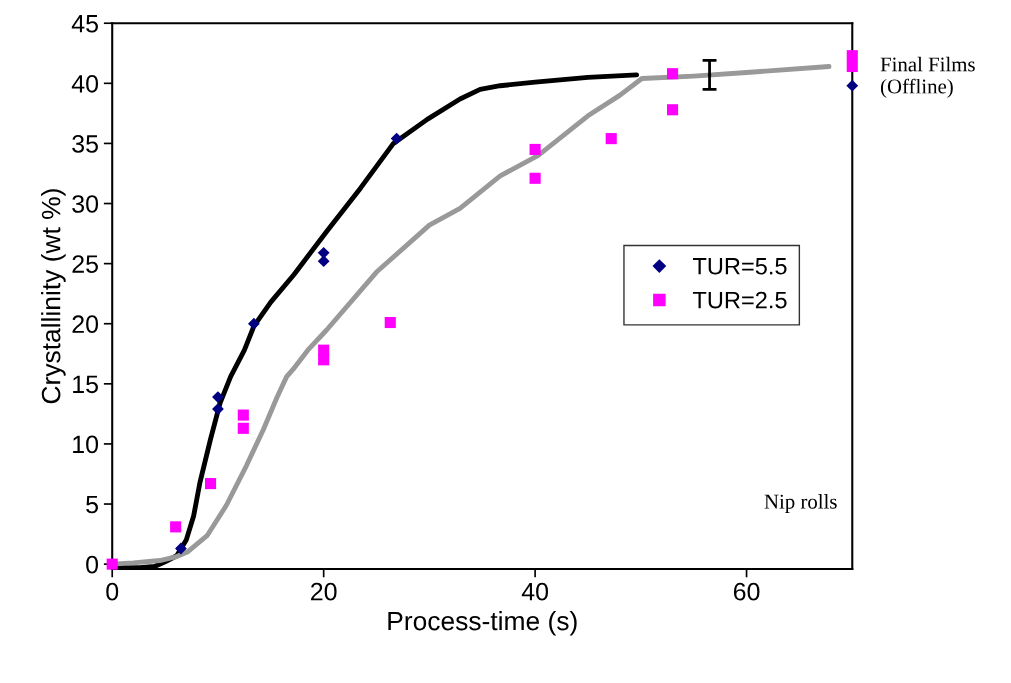 This screenshot has height=683, width=1011. I want to click on y-tick-label: 15, so click(85, 384).